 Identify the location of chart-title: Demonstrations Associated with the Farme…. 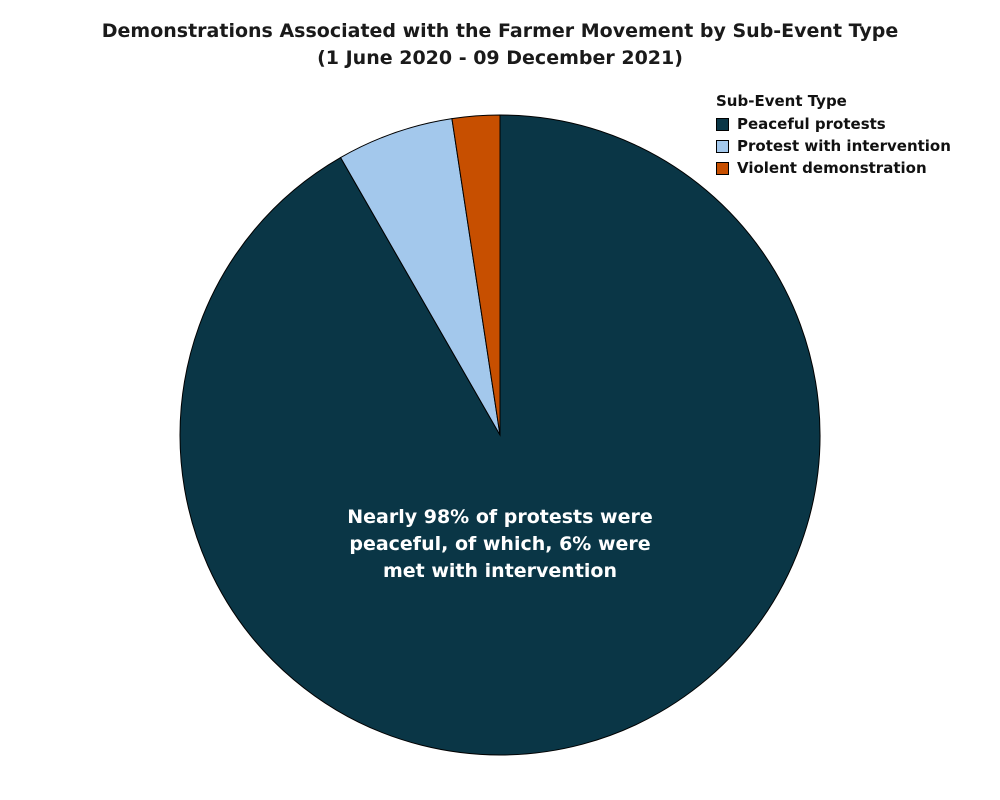
(500, 31).